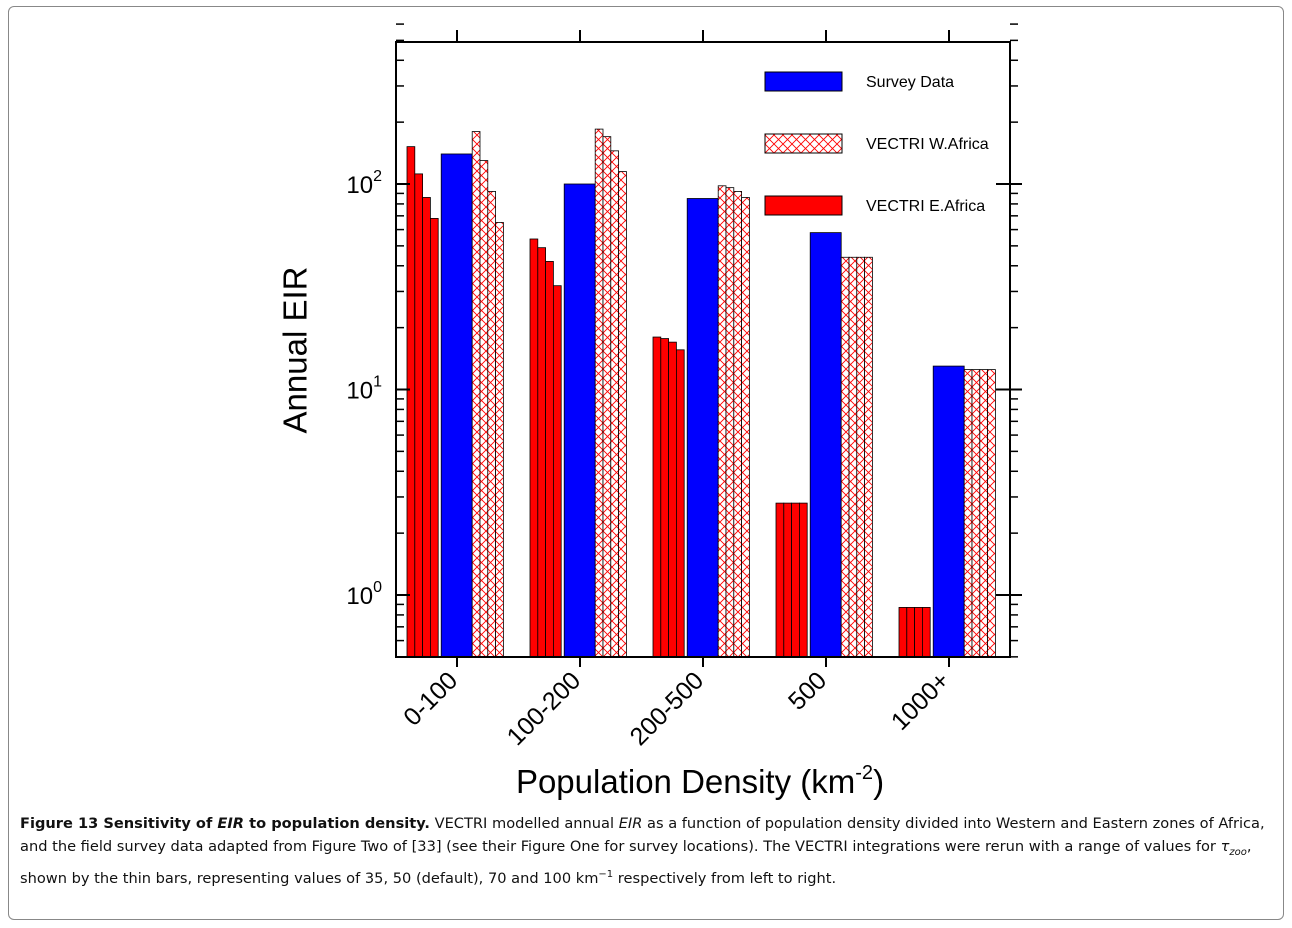 This screenshot has width=1292, height=928. Describe the element at coordinates (295, 350) in the screenshot. I see `y-axis-label: Annual EIR` at that location.